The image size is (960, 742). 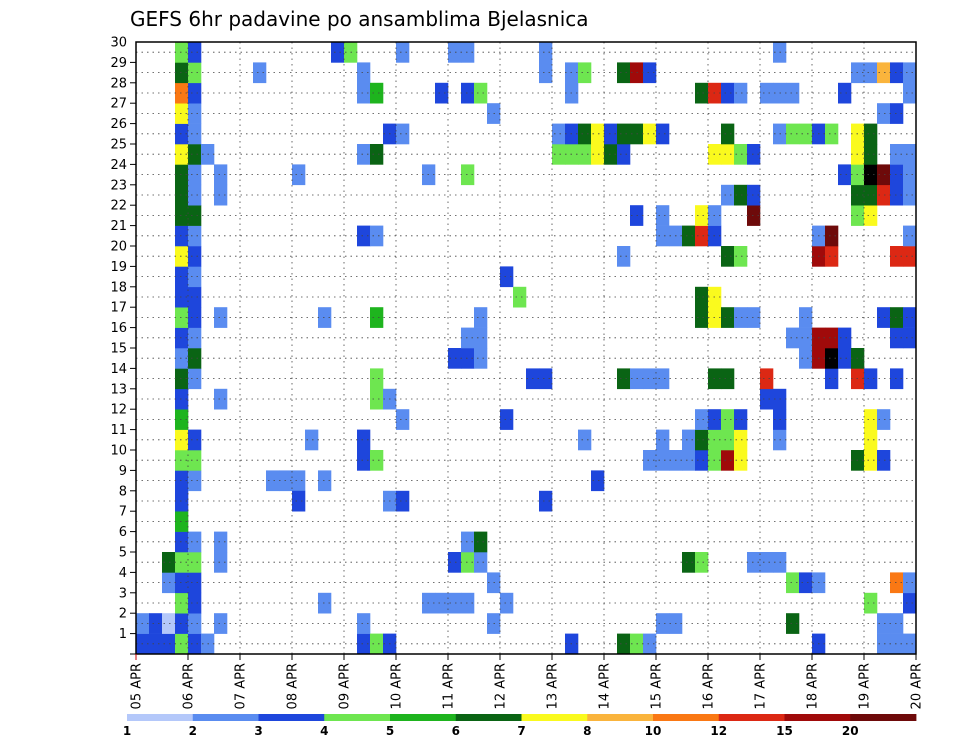 What do you see at coordinates (813, 686) in the screenshot?
I see `x-tick-label: 18 APR` at bounding box center [813, 686].